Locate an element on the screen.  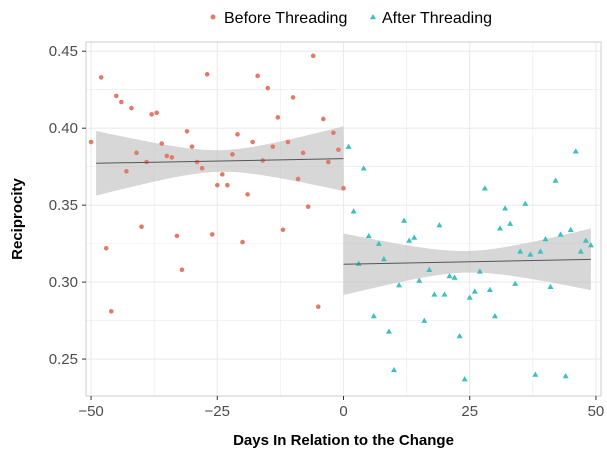
legend: Before Threading After Threading is located at coordinates (351, 18).